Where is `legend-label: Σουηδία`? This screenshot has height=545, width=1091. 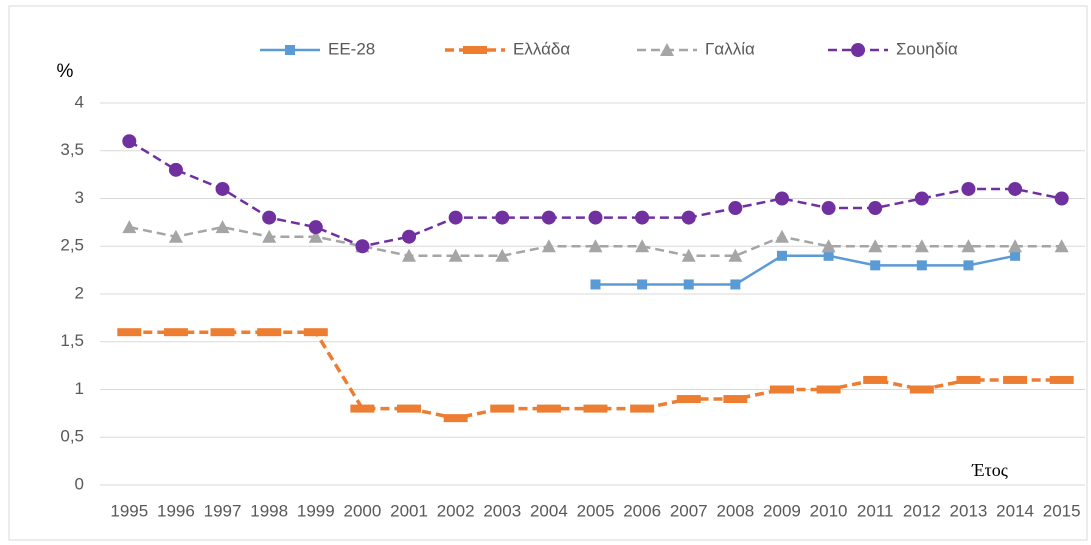 legend-label: Σουηδία is located at coordinates (927, 48).